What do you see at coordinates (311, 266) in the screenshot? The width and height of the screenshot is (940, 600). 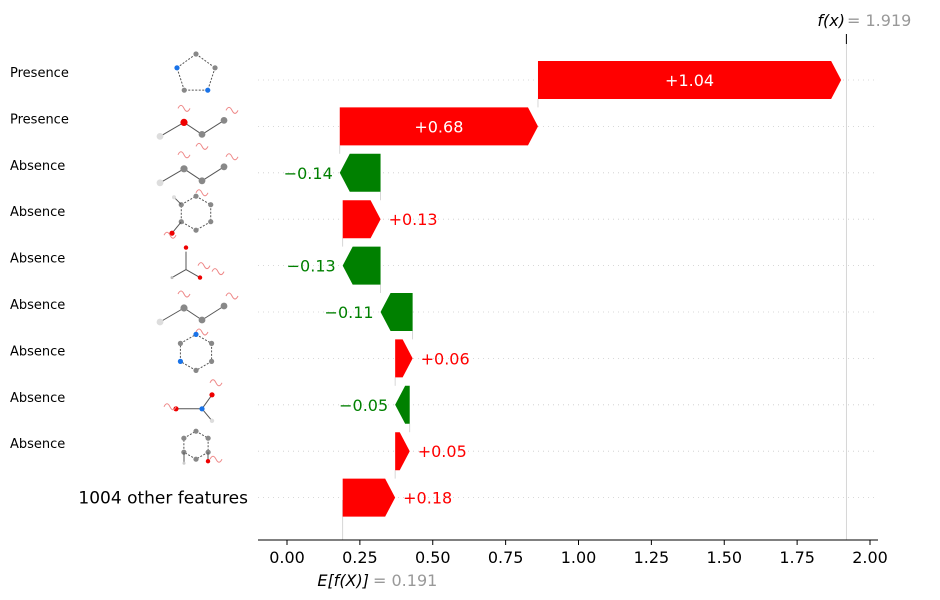 I see `value-label: −0.13` at bounding box center [311, 266].